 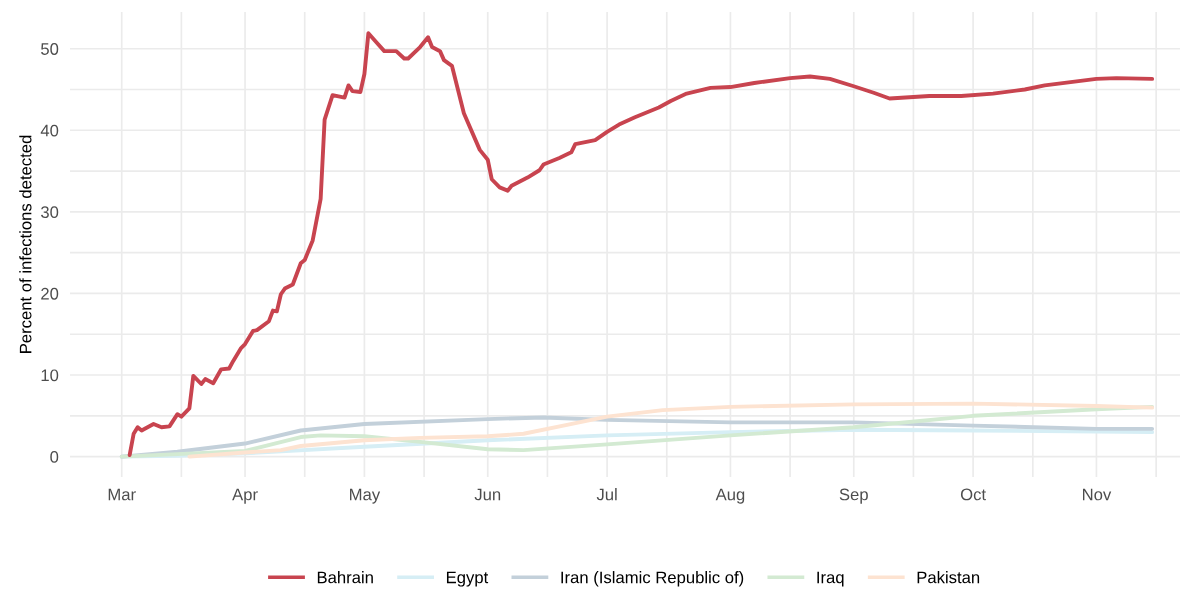 What do you see at coordinates (730, 496) in the screenshot?
I see `x-tick-label: Aug` at bounding box center [730, 496].